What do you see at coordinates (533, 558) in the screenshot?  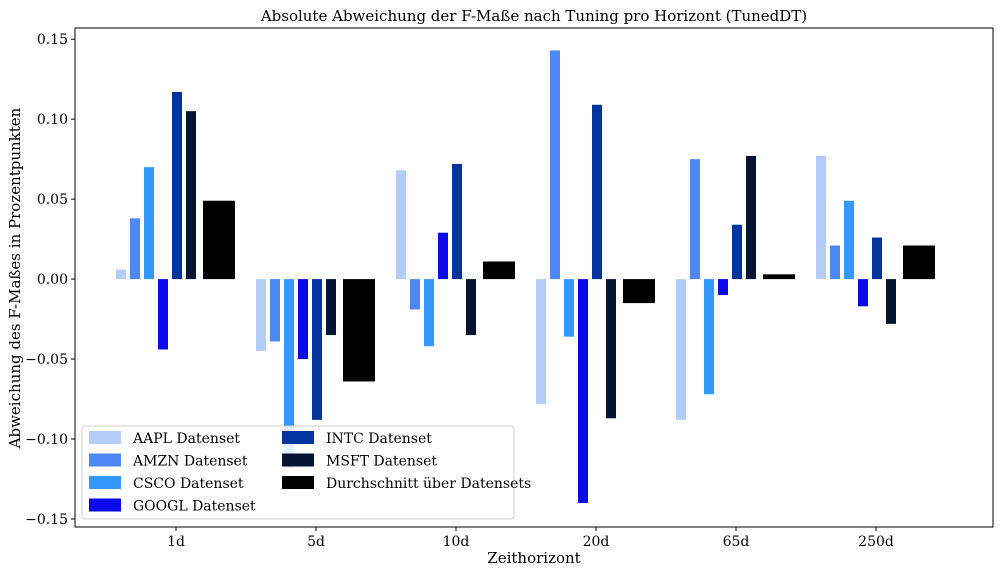 I see `x-axis-label: Zeithorizont` at bounding box center [533, 558].